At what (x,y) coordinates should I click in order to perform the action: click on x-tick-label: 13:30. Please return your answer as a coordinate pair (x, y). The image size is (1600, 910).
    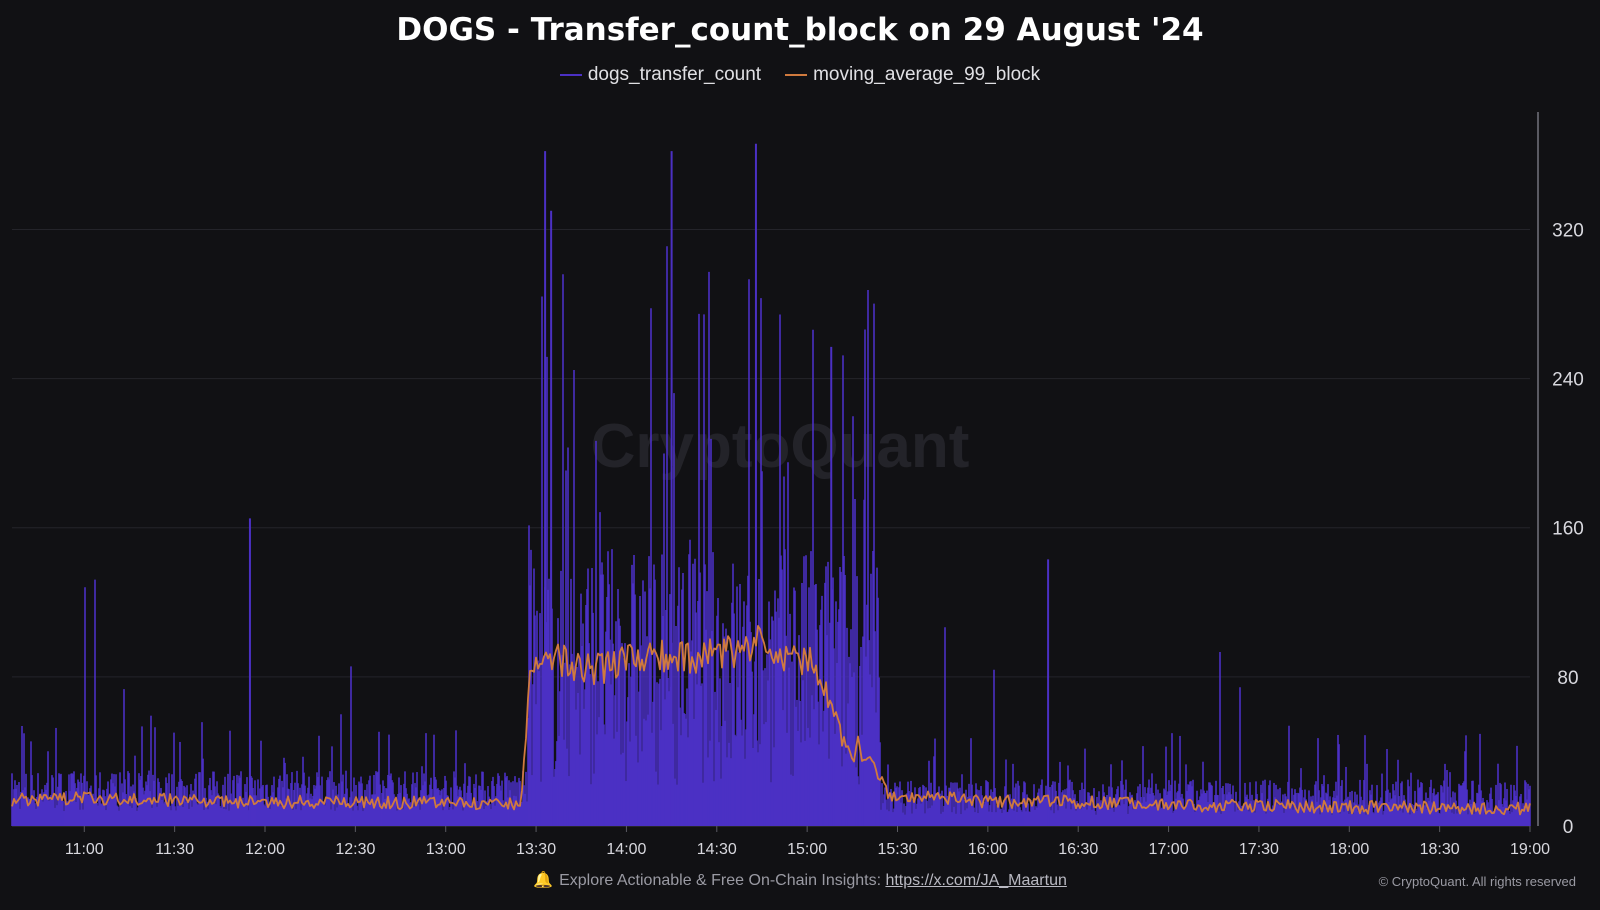
    Looking at the image, I should click on (536, 849).